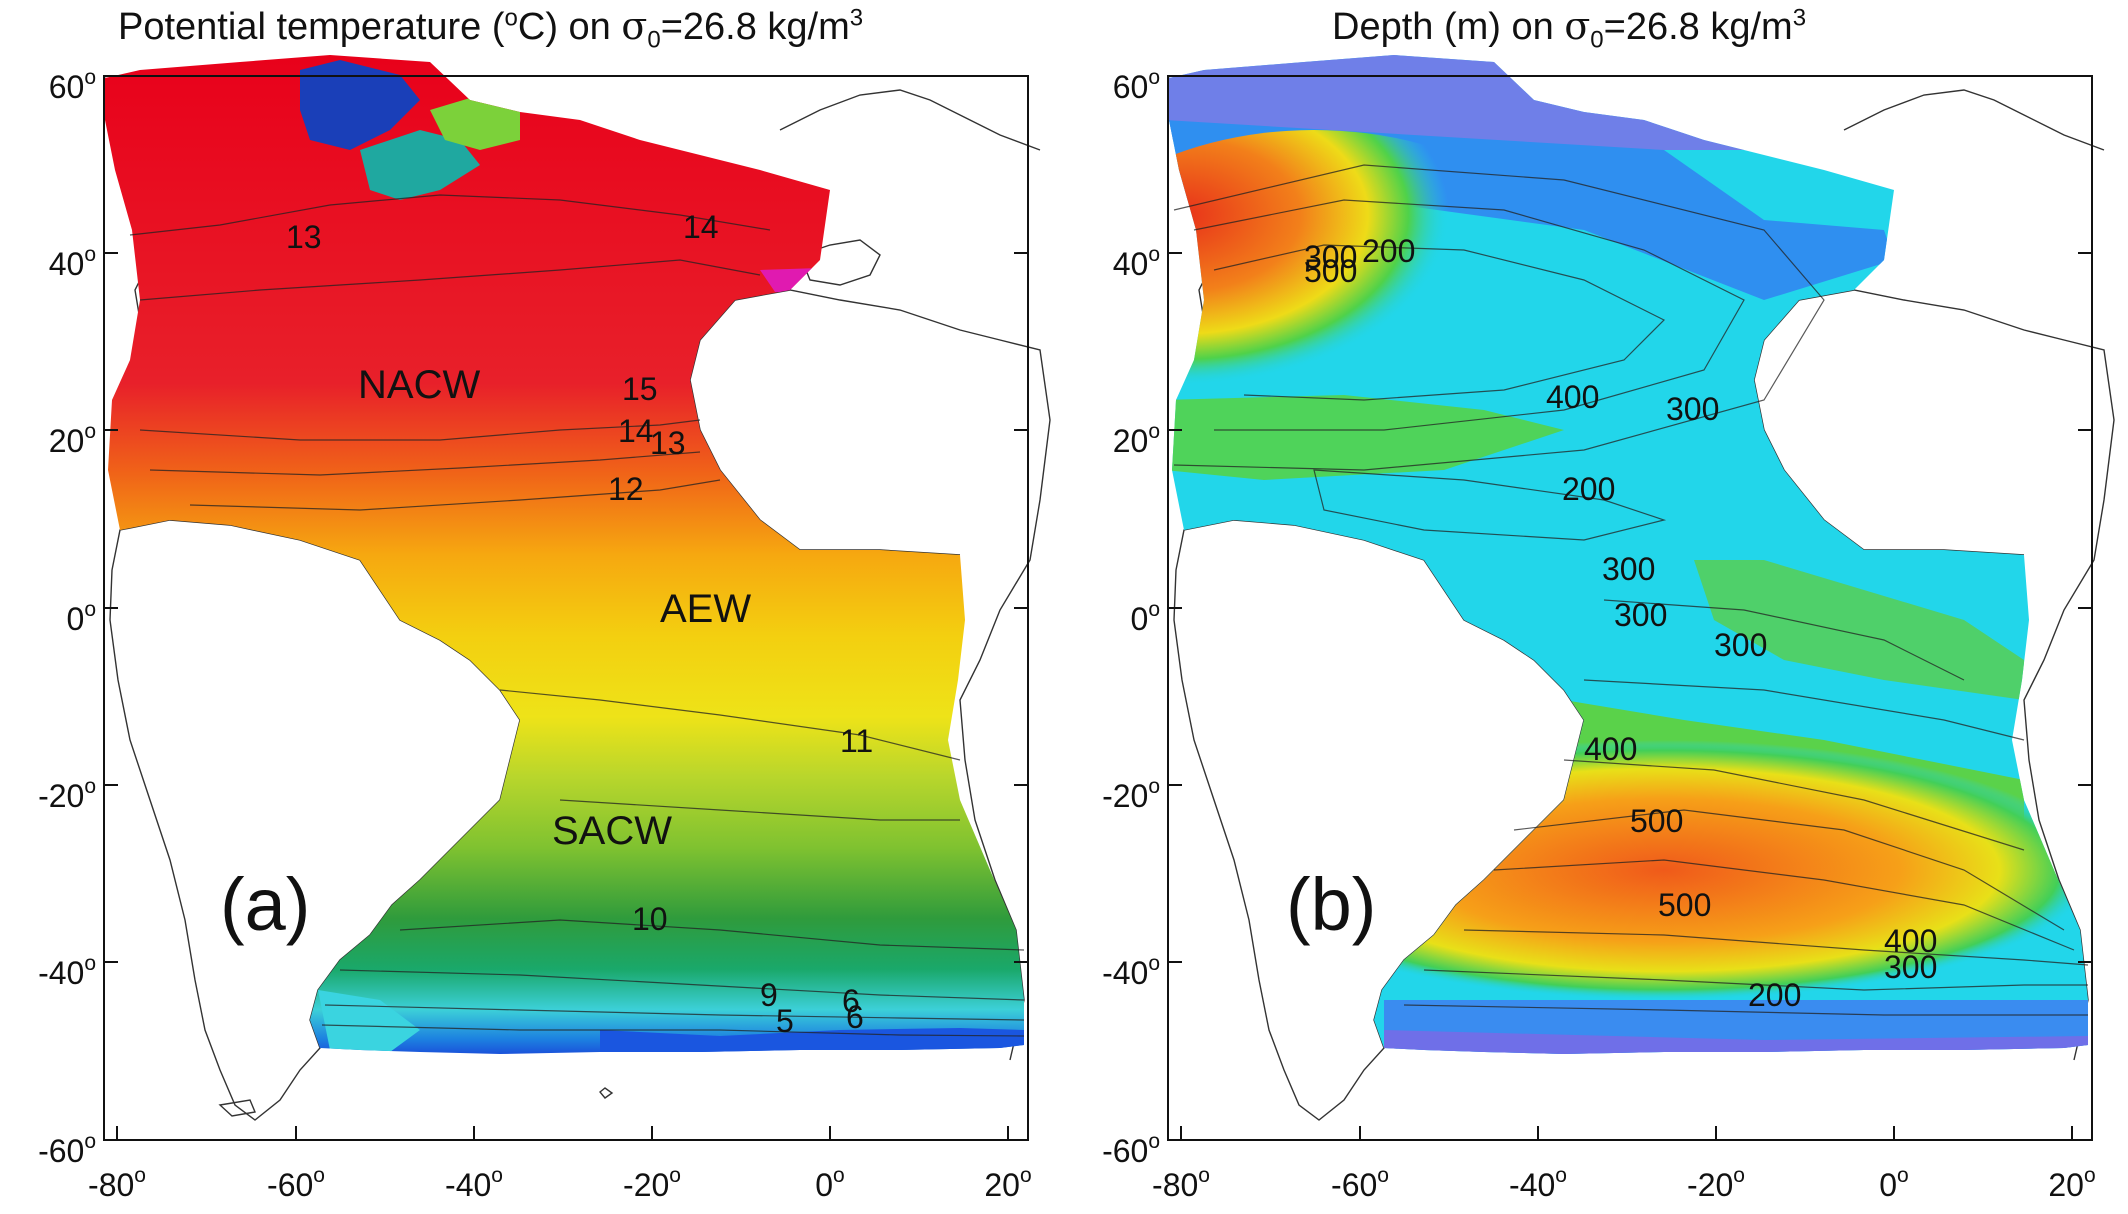 The height and width of the screenshot is (1214, 2128). What do you see at coordinates (1331, 904) in the screenshot?
I see `panel-letter-b: (b)` at bounding box center [1331, 904].